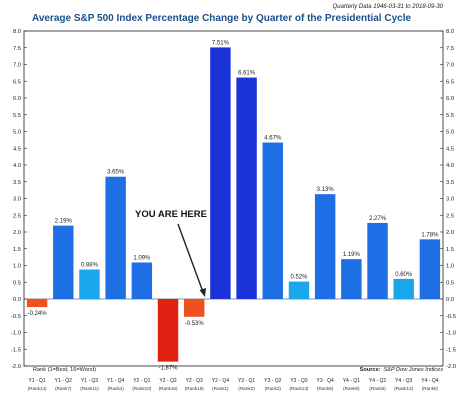  Describe the element at coordinates (325, 388) in the screenshot. I see `x-rank-label: (Rank5)` at that location.